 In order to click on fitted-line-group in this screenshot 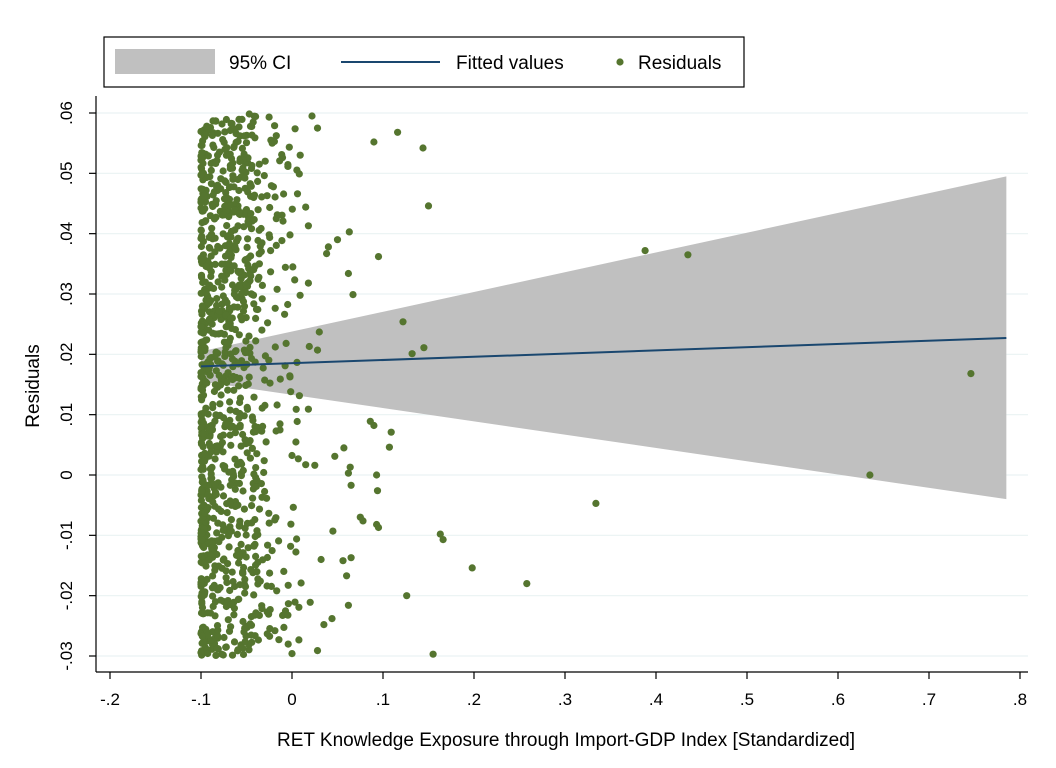, I will do `click(603, 352)`.